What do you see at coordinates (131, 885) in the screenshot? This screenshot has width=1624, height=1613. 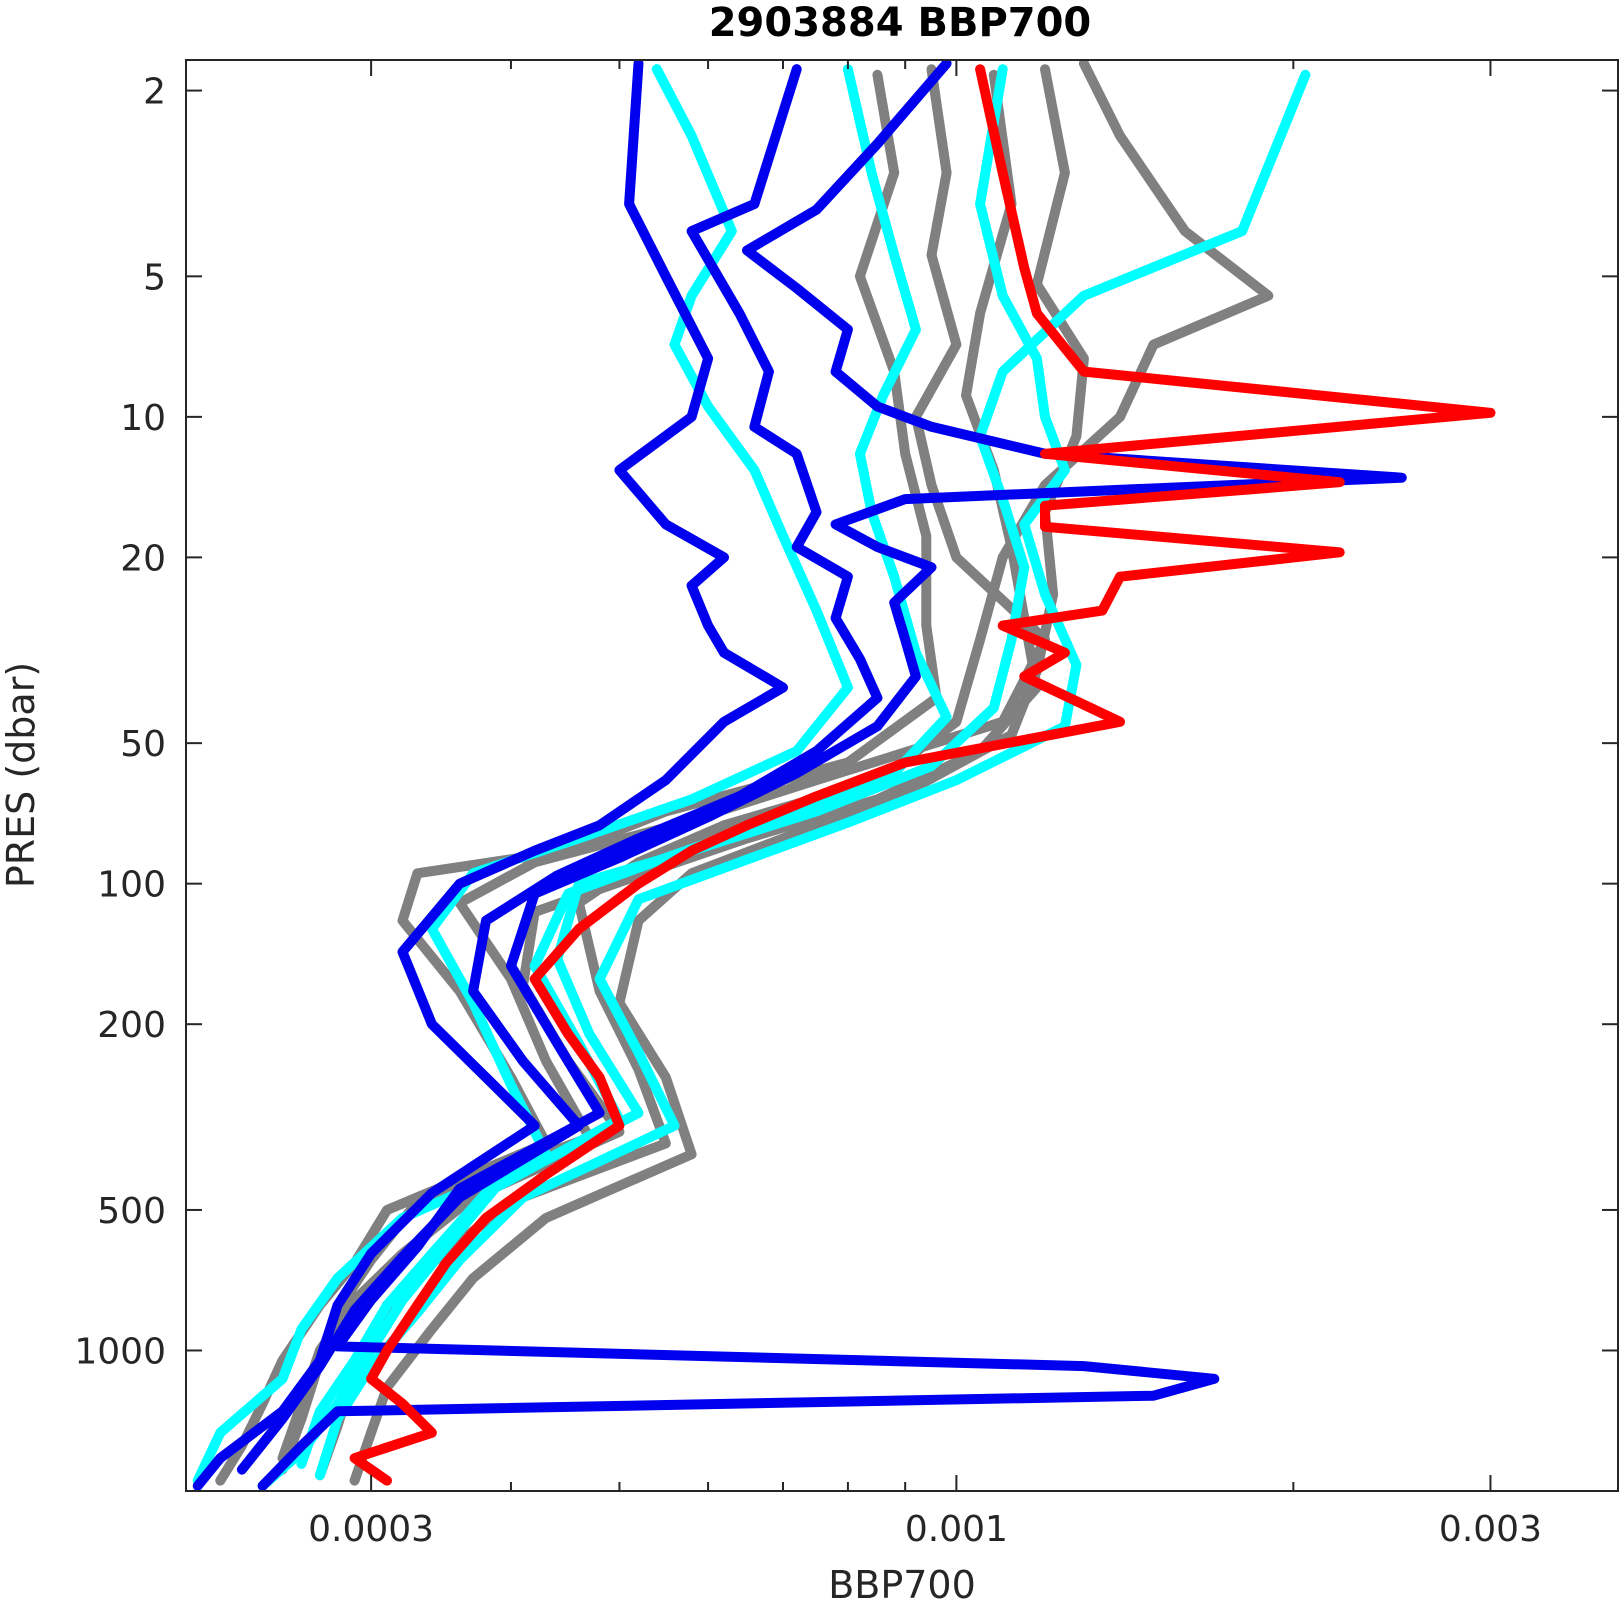 I see `y-tick-label-6: 100` at bounding box center [131, 885].